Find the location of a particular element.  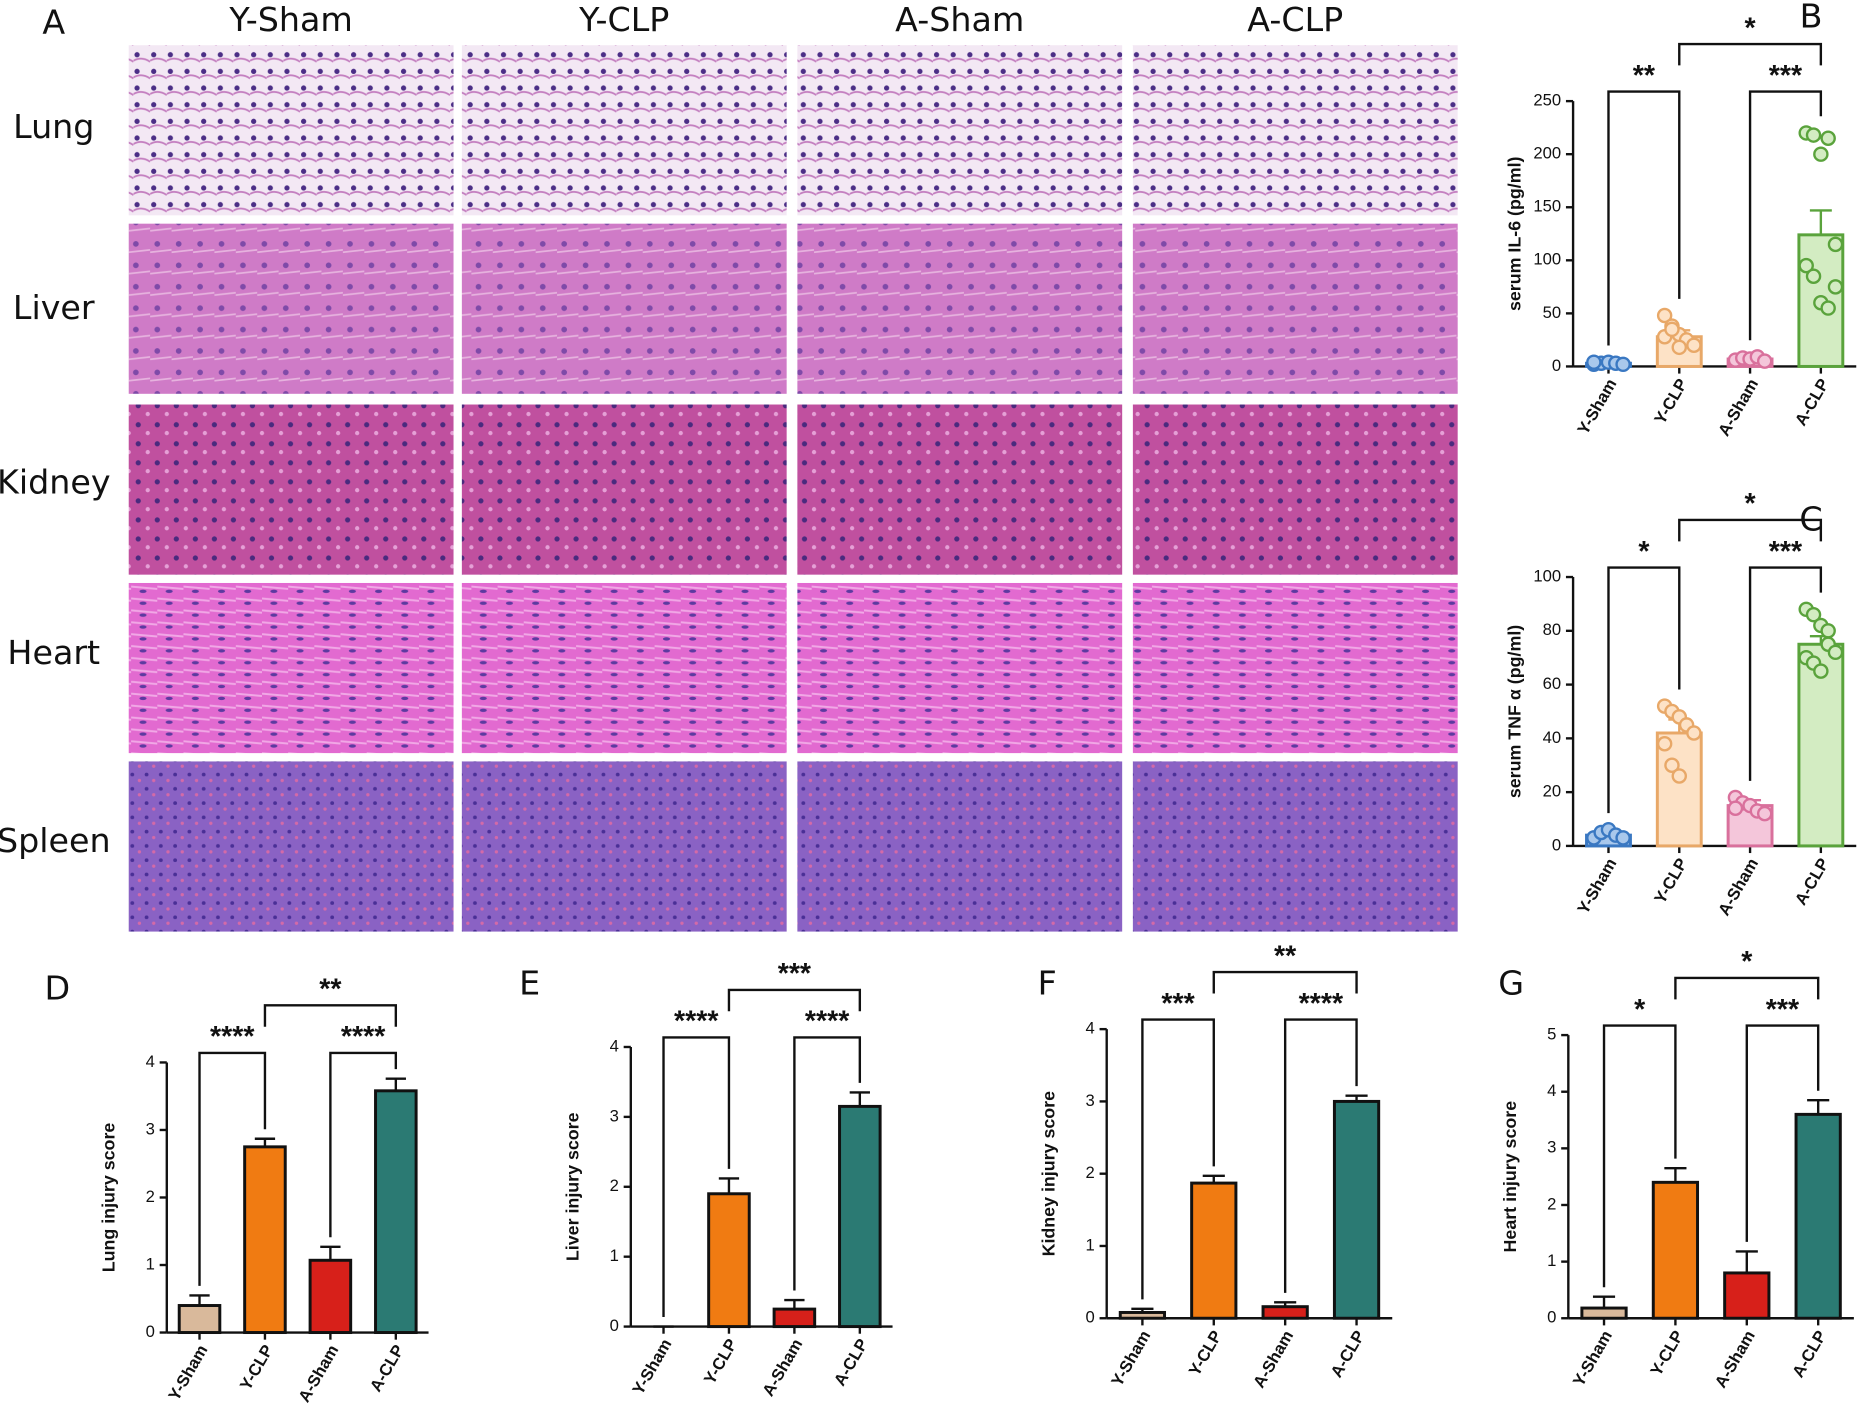

column-header: A-Sham is located at coordinates (959, 19).